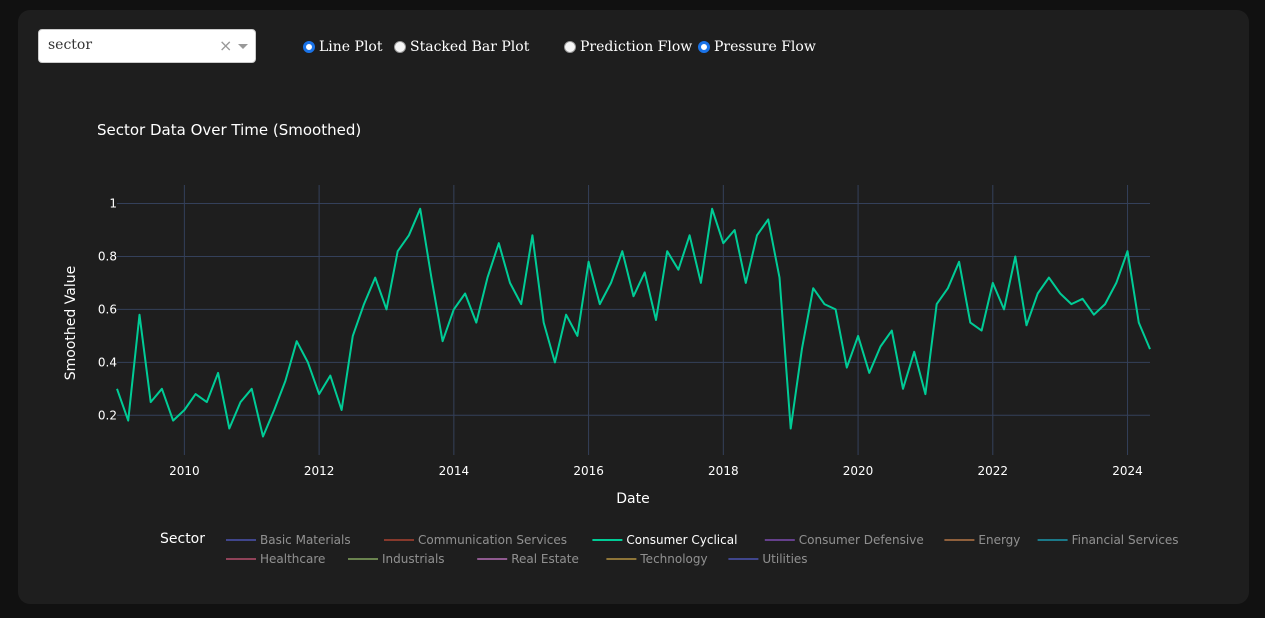 Image resolution: width=1265 pixels, height=618 pixels. I want to click on y-tick-label: 0.4, so click(107, 362).